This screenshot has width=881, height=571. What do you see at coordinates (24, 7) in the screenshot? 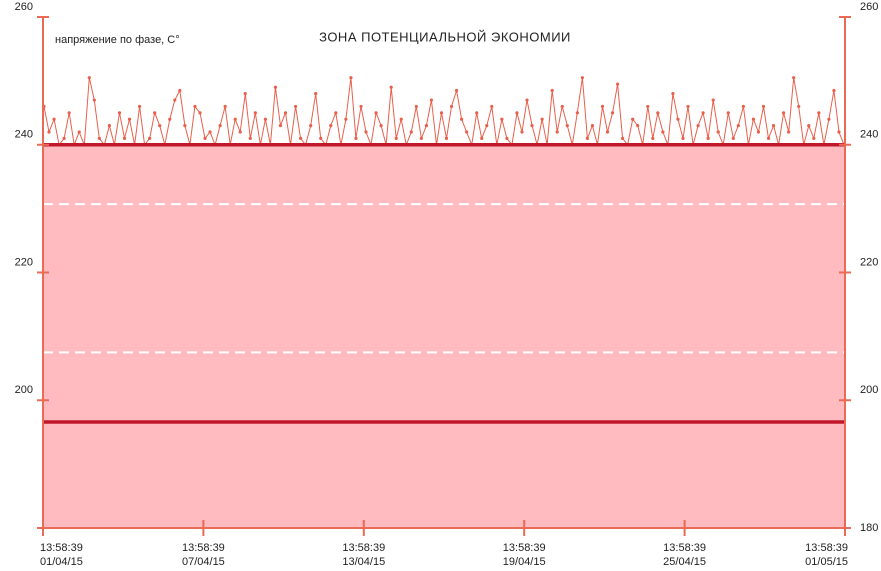
I see `y-tick-label: 260` at bounding box center [24, 7].